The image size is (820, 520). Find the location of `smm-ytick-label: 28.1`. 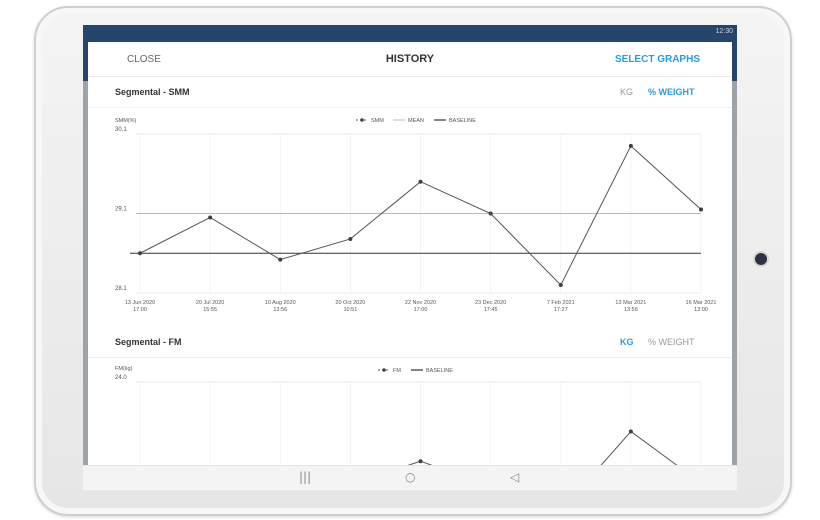

smm-ytick-label: 28.1 is located at coordinates (121, 289).